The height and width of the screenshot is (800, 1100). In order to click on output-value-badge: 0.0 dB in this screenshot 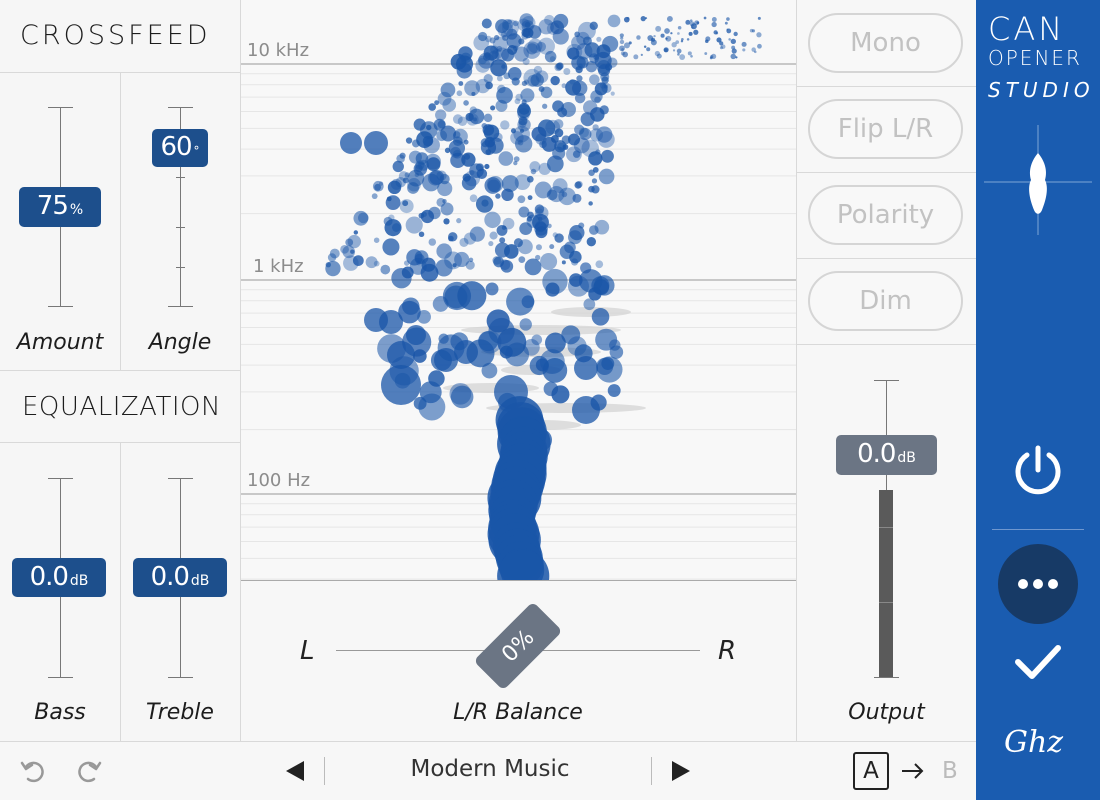, I will do `click(886, 455)`.